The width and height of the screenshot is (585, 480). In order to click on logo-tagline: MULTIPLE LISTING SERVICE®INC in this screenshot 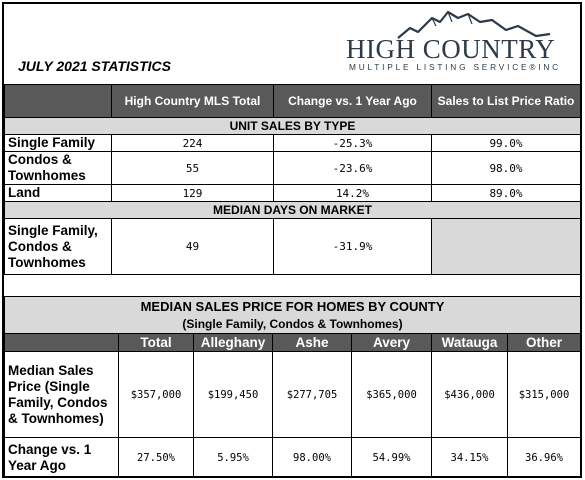, I will do `click(455, 67)`.